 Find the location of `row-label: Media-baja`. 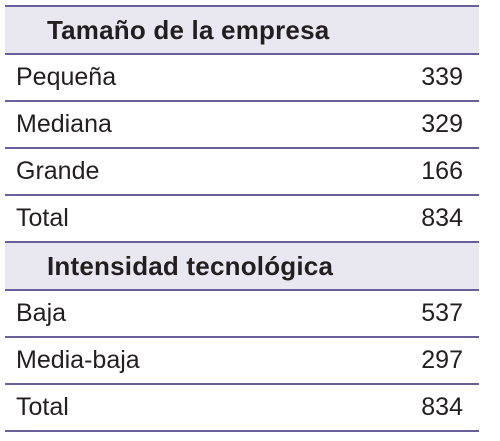

row-label: Media-baja is located at coordinates (78, 360).